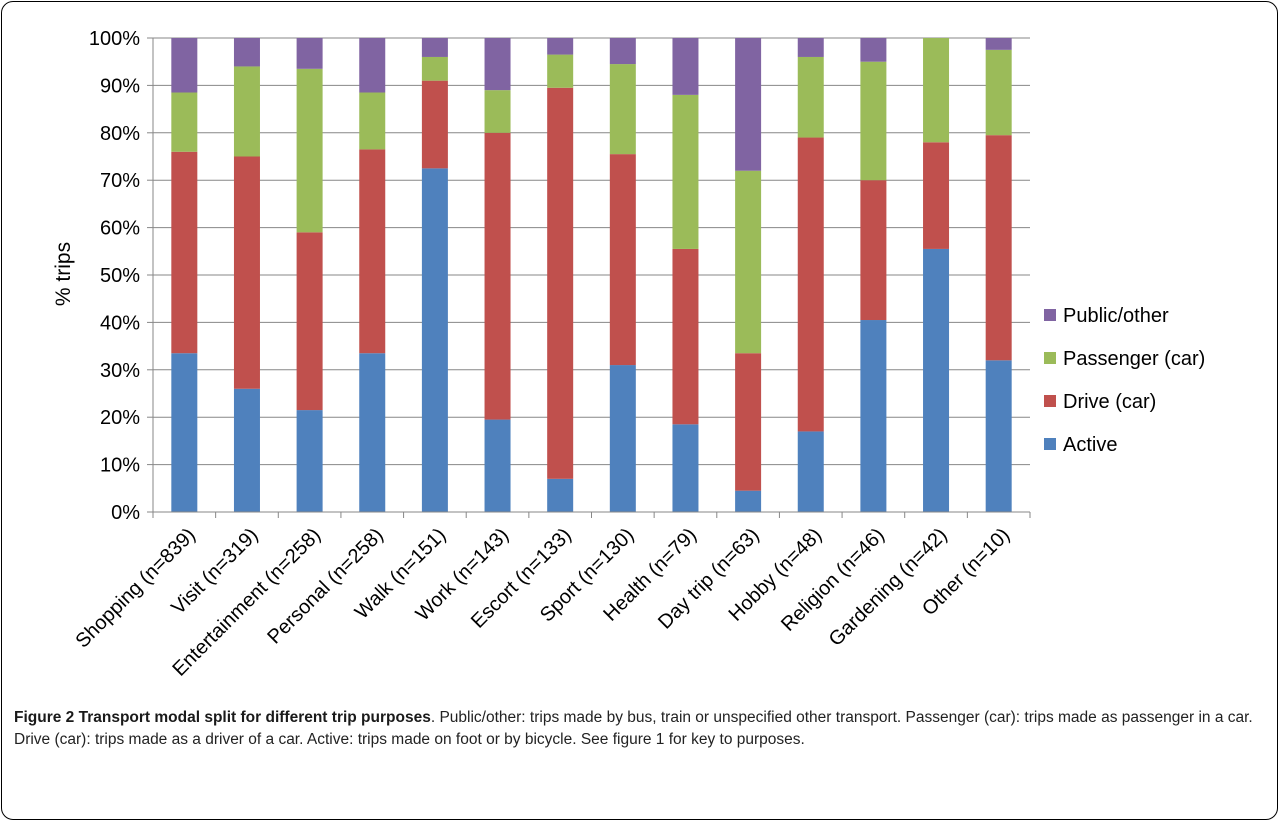 Image resolution: width=1281 pixels, height=823 pixels. I want to click on bar-passenger-car-day-trip, so click(748, 262).